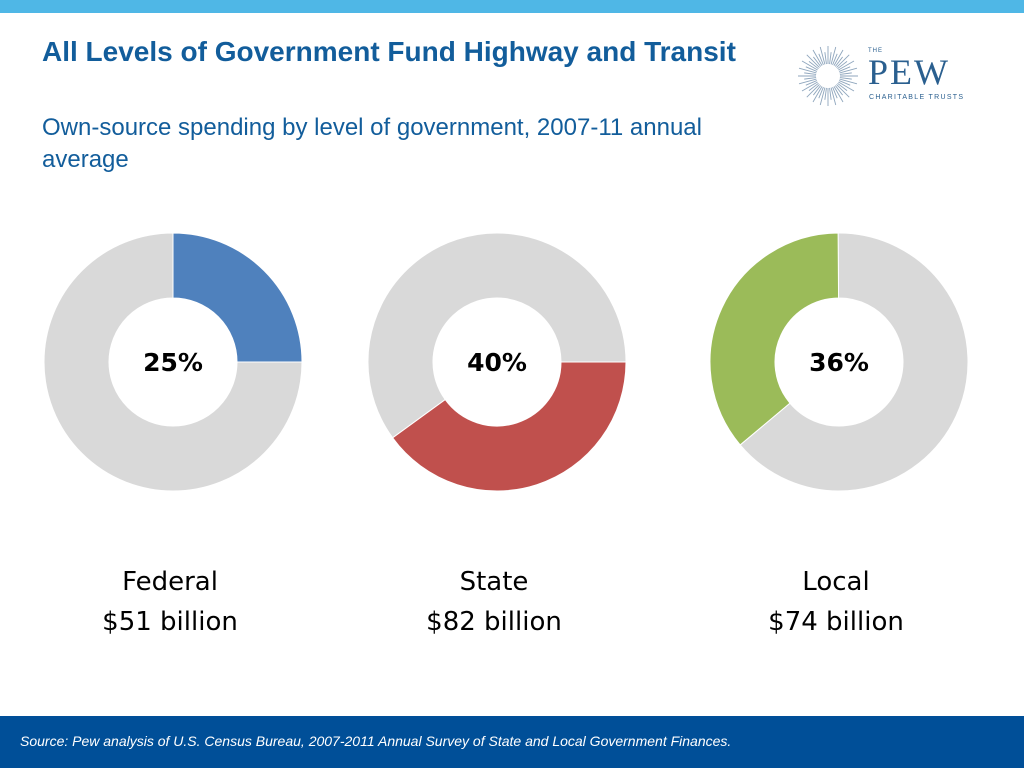 The width and height of the screenshot is (1024, 768). I want to click on local-share-slice, so click(774, 339).